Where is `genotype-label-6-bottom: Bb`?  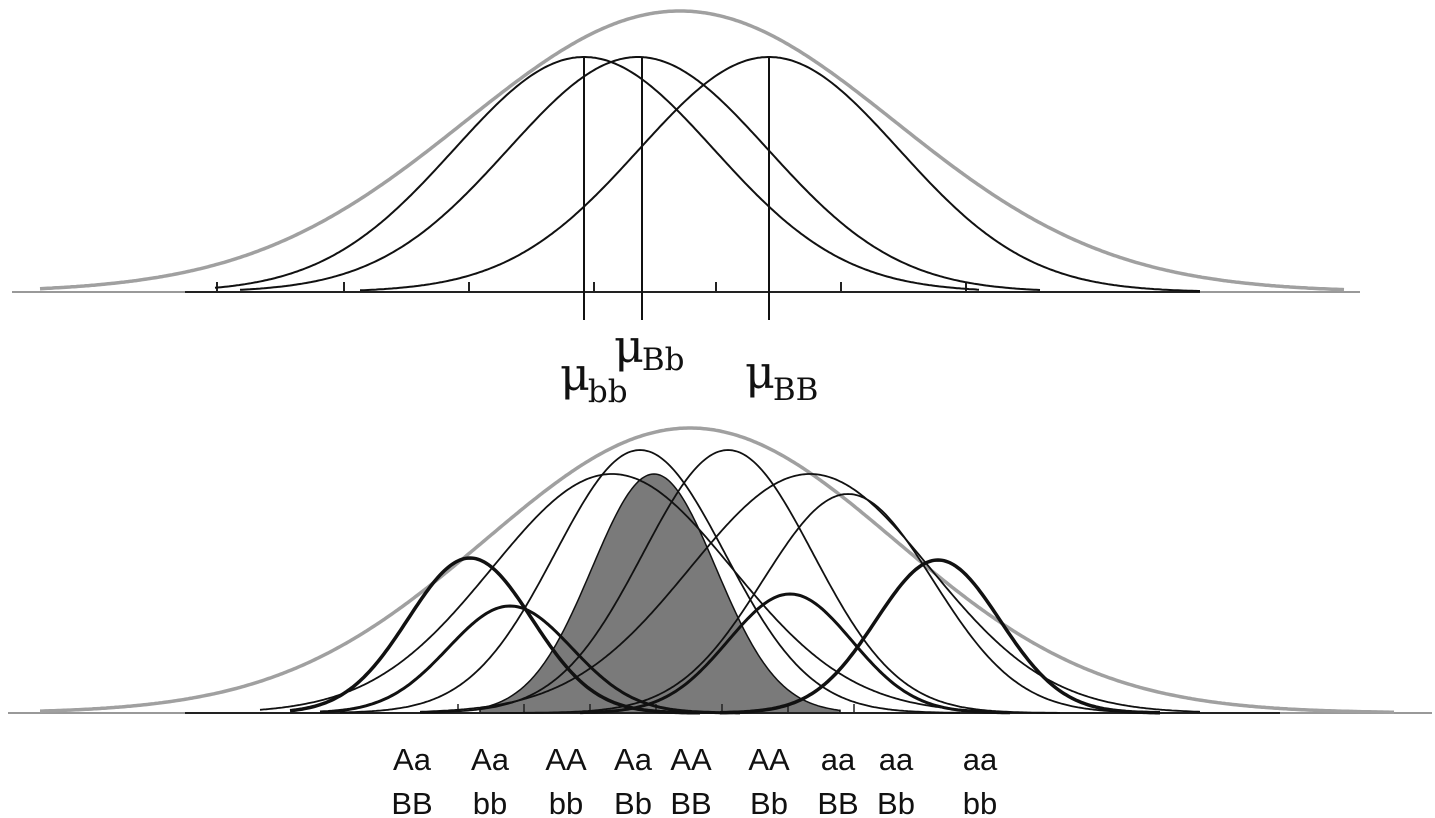 genotype-label-6-bottom: Bb is located at coordinates (769, 802).